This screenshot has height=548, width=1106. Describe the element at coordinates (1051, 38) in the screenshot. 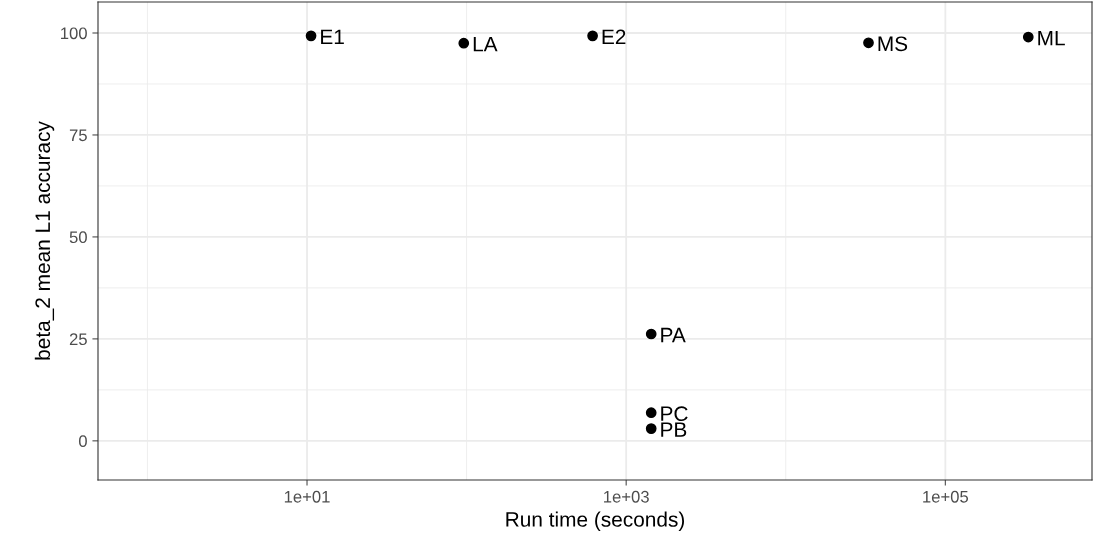

I see `annotation: ML` at that location.